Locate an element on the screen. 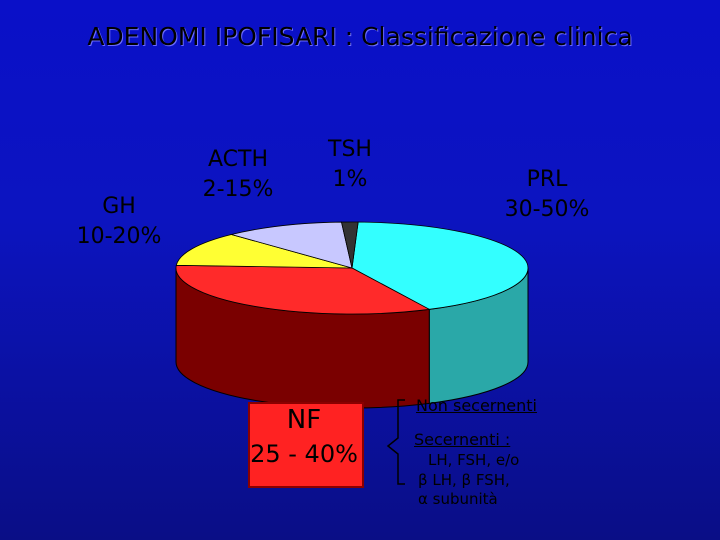 The height and width of the screenshot is (540, 720). gh-name: GH is located at coordinates (119, 206).